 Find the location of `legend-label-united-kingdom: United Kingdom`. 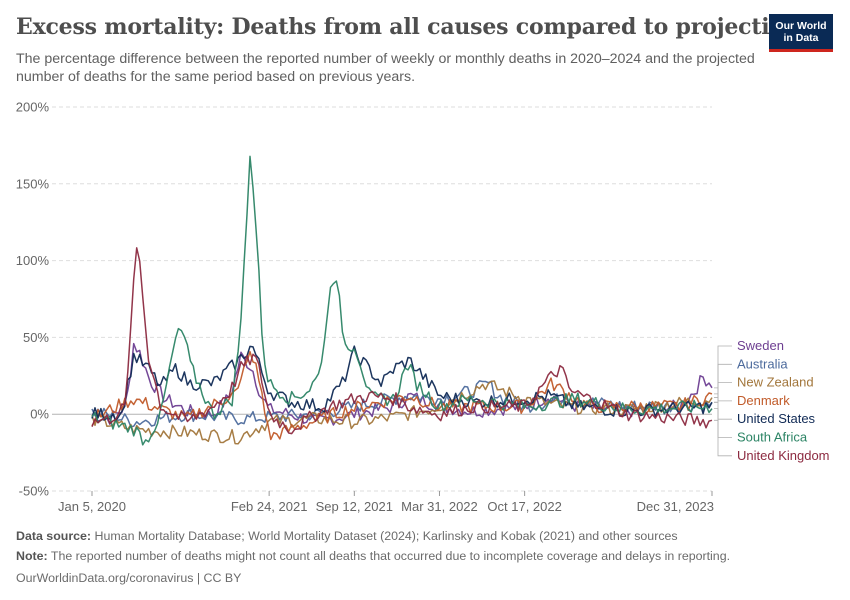

legend-label-united-kingdom: United Kingdom is located at coordinates (783, 455).